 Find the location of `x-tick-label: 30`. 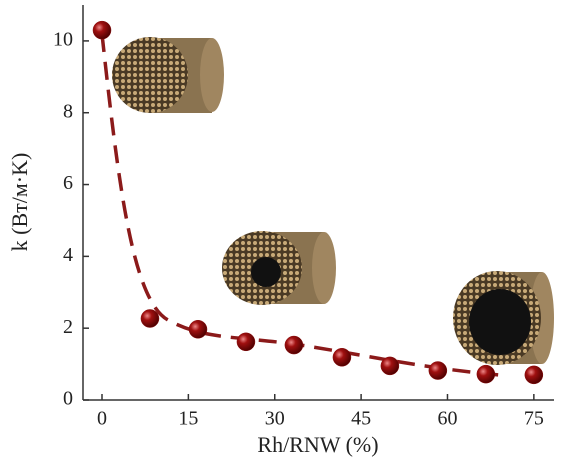

x-tick-label: 30 is located at coordinates (275, 419).